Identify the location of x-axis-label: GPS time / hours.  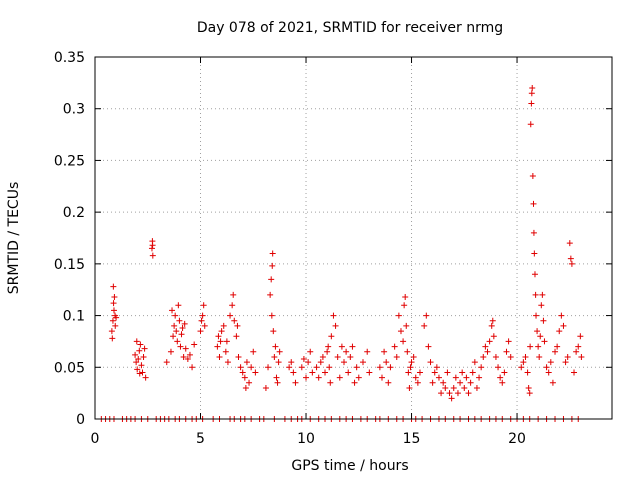
(349, 466).